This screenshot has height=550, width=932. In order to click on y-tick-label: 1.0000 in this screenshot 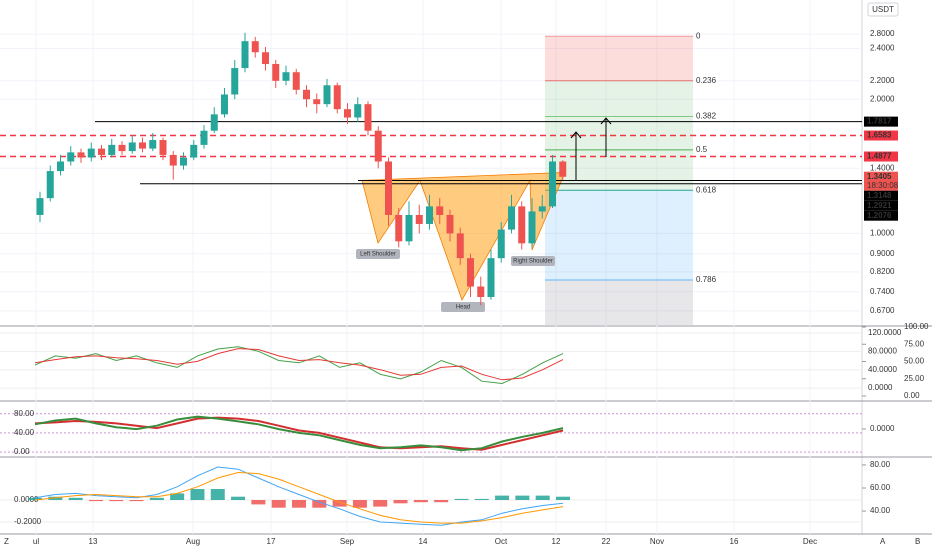, I will do `click(882, 233)`.